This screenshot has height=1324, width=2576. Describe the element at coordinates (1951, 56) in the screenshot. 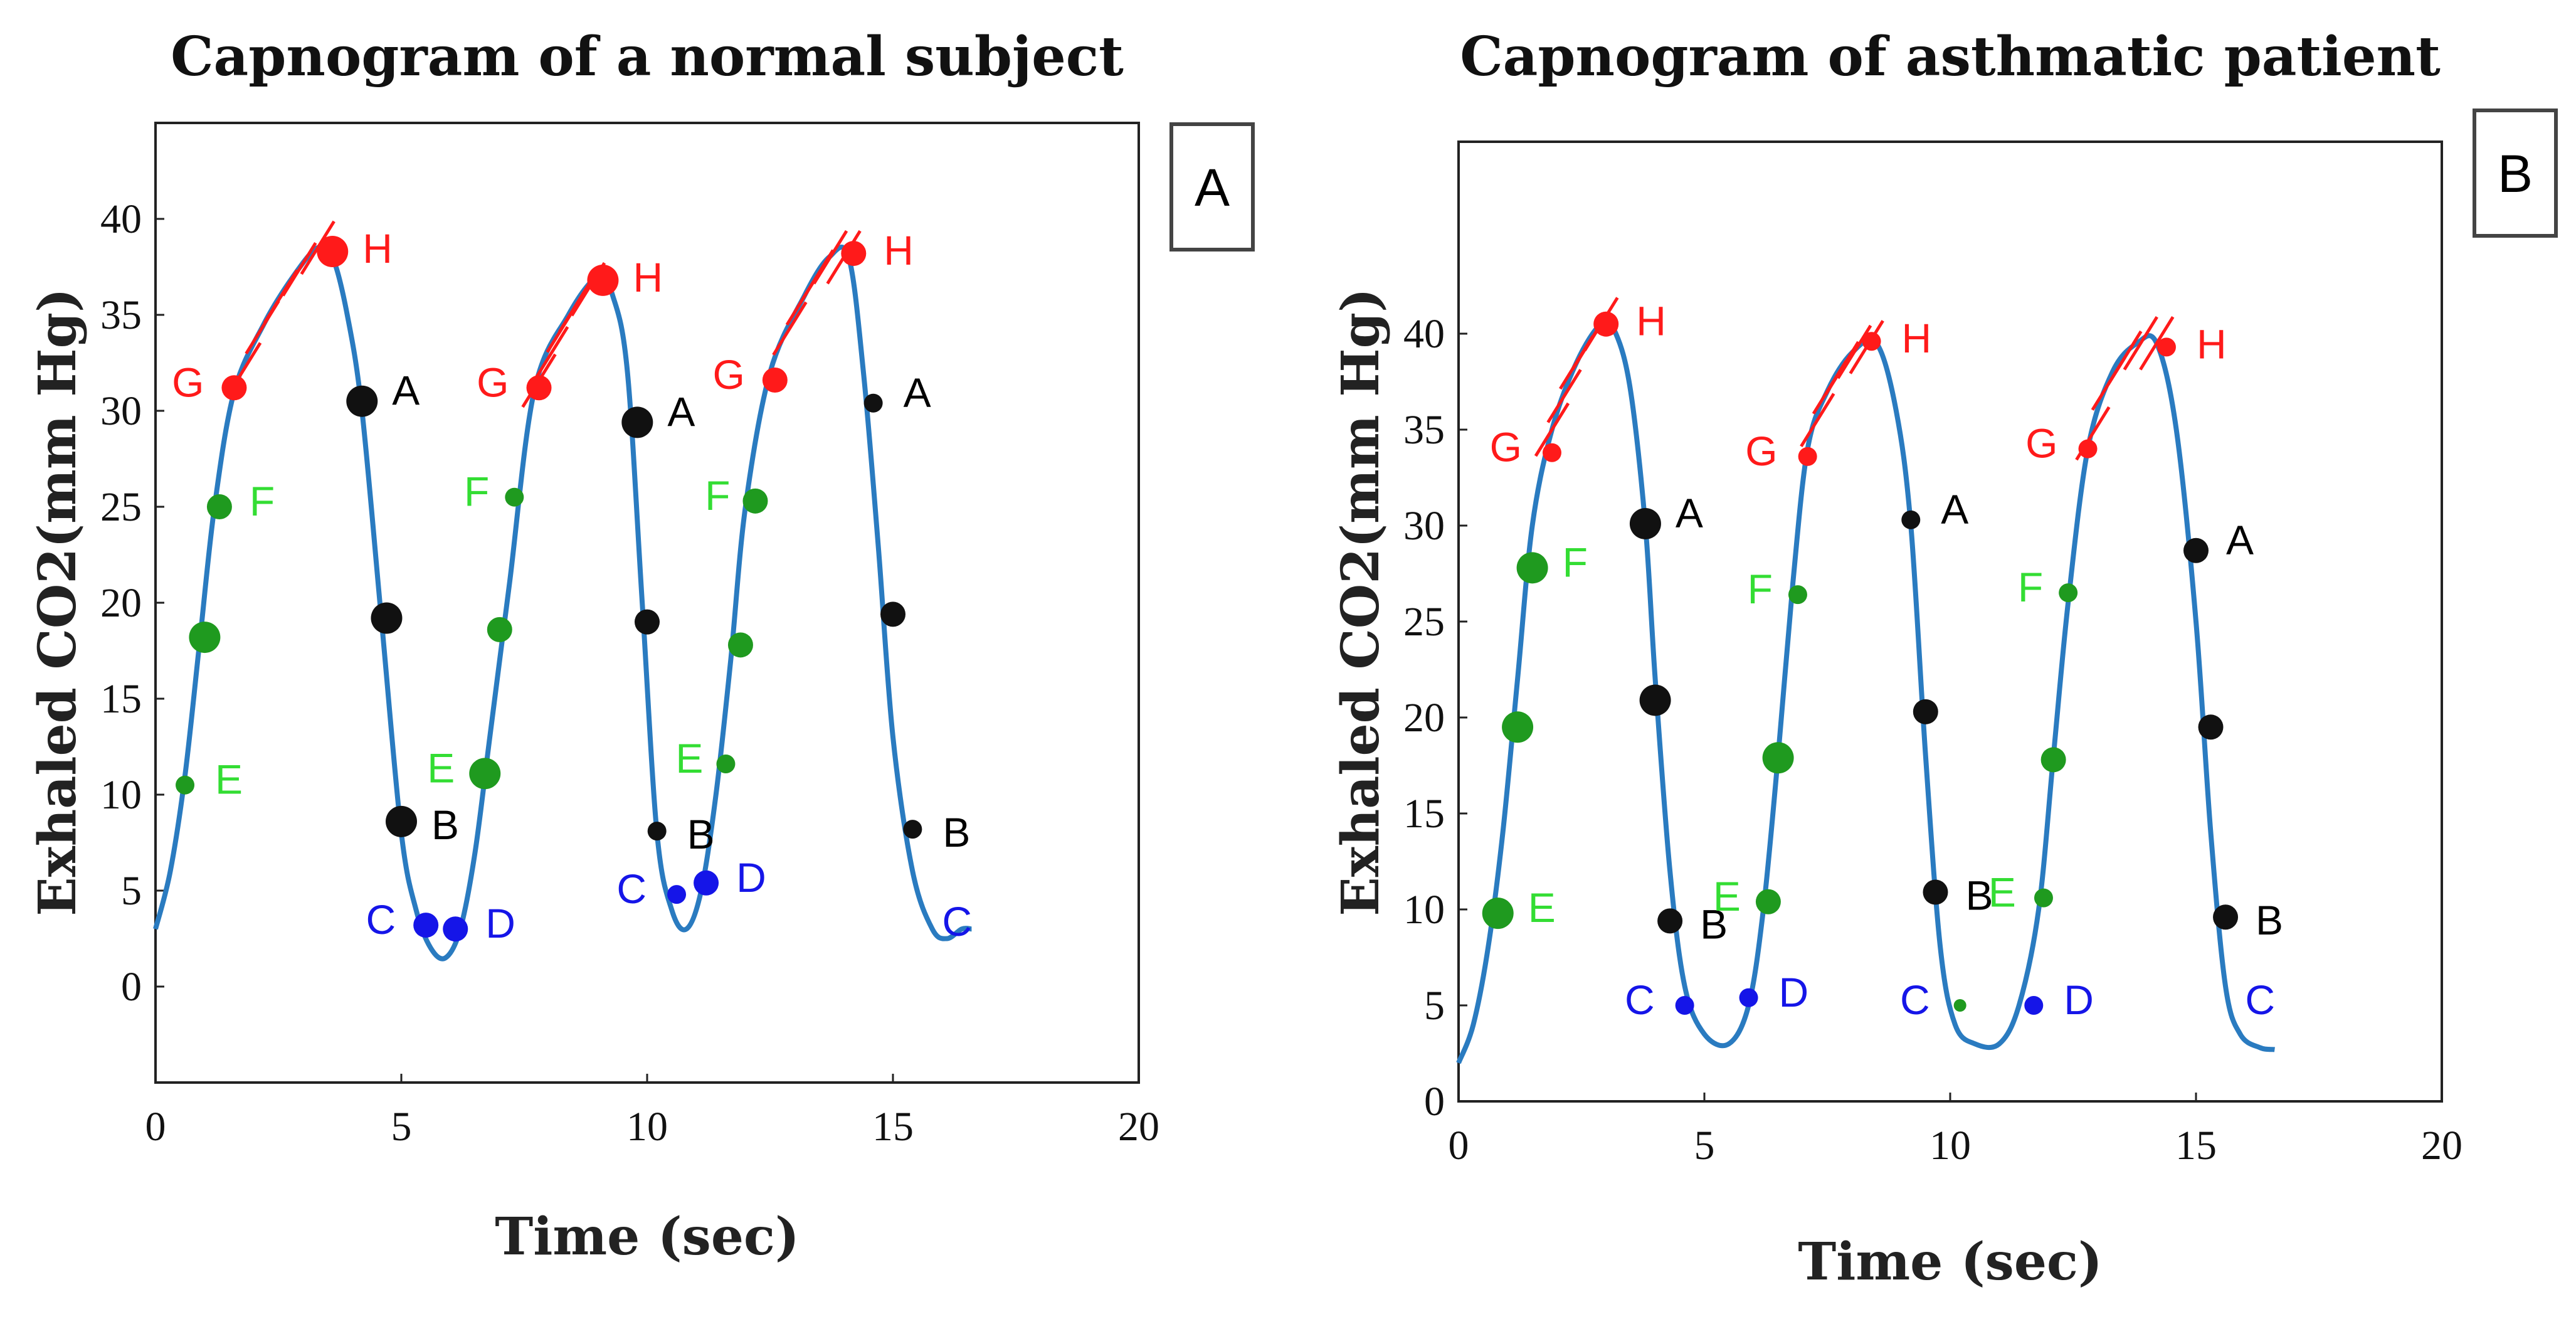

I see `chart-title: Capnogram of asthmatic patient` at that location.